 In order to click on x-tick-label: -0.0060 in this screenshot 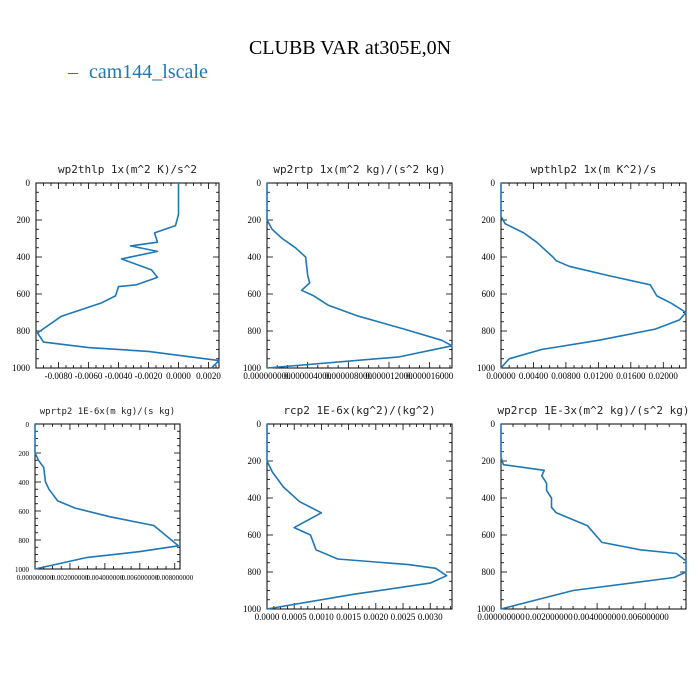, I will do `click(89, 376)`.